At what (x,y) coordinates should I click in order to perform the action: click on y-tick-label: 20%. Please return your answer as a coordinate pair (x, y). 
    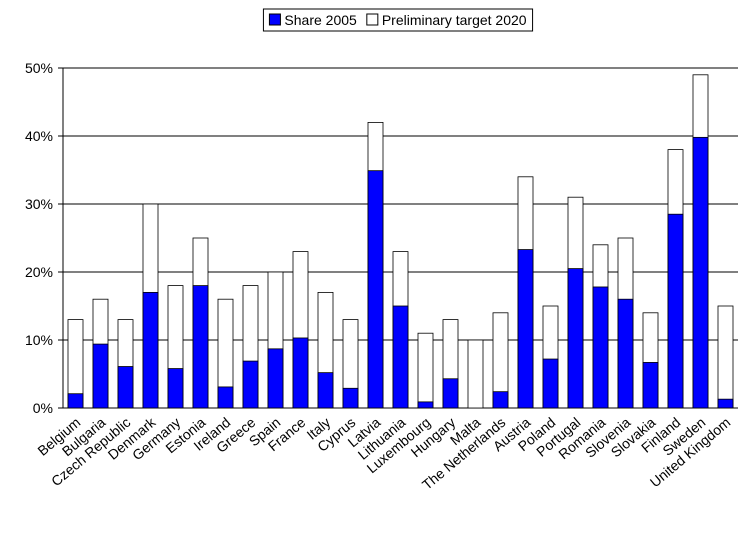
    Looking at the image, I should click on (39, 272).